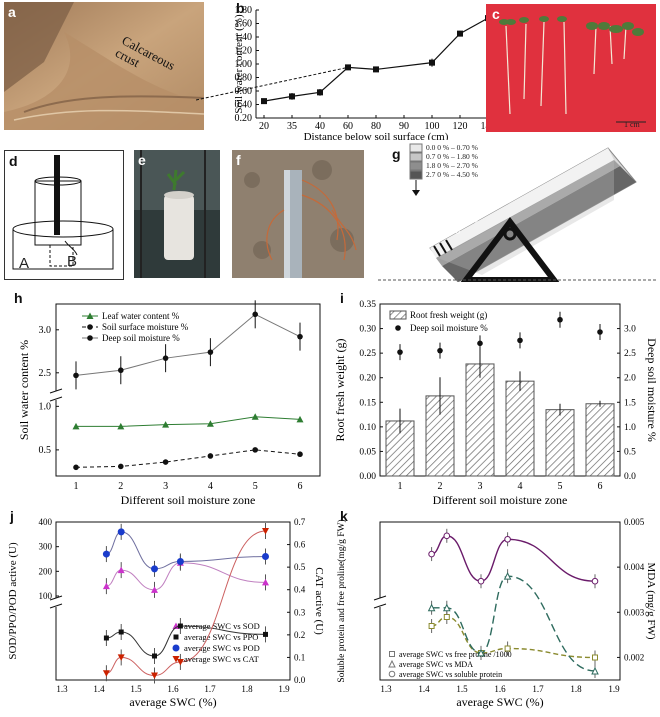 The height and width of the screenshot is (717, 660). I want to click on legend-label: average SWC vs free proline /1000, so click(455, 654).